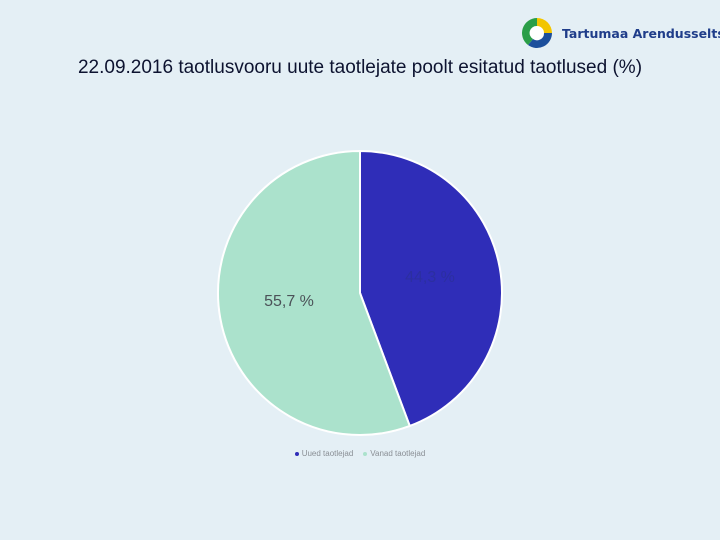  I want to click on legend-label-2: Vanad taotlejad, so click(398, 453).